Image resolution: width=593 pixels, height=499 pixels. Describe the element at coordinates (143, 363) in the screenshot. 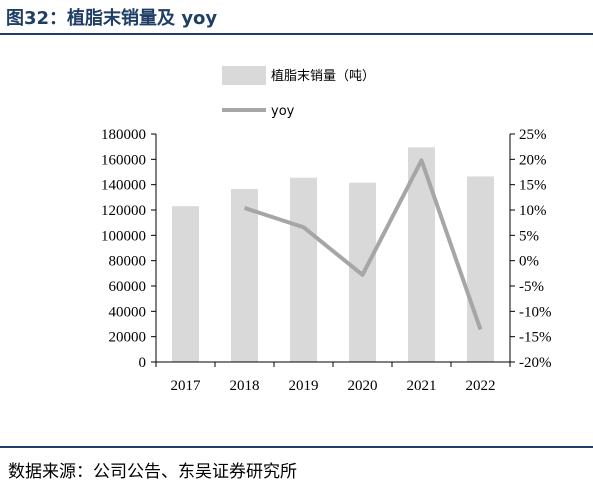

I see `left-axis-tick-label: 0` at that location.